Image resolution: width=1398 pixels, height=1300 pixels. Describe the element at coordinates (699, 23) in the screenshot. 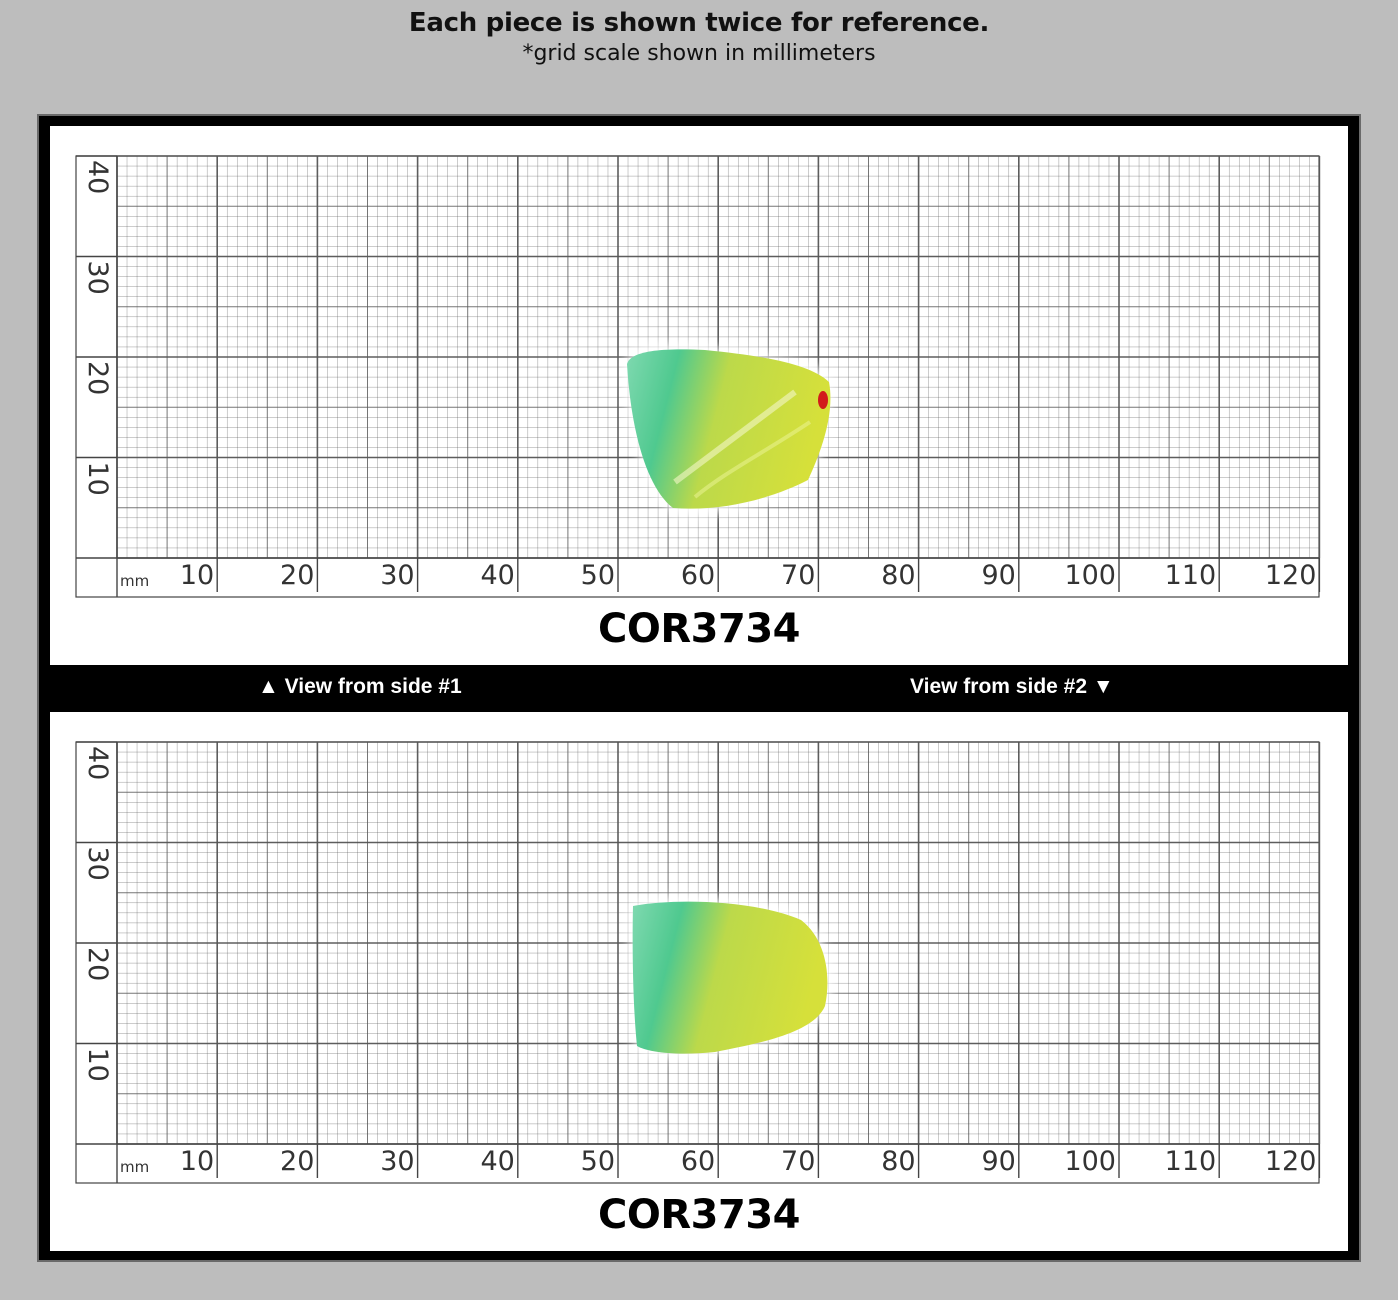

I see `header-title: Each piece is shown twice for reference.` at that location.